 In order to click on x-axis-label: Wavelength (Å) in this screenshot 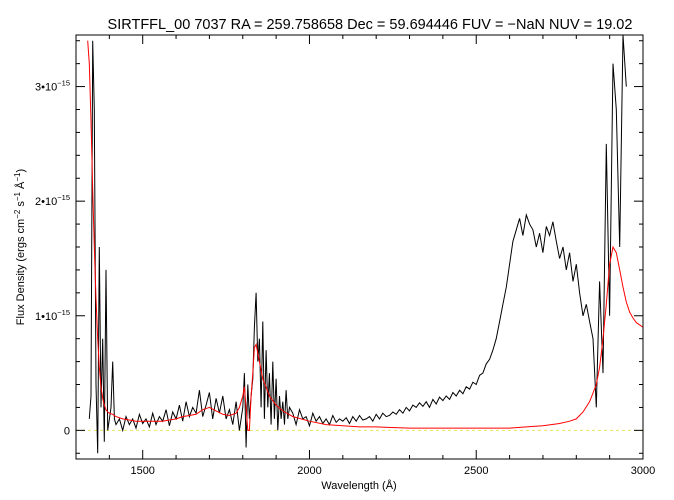, I will do `click(358, 485)`.